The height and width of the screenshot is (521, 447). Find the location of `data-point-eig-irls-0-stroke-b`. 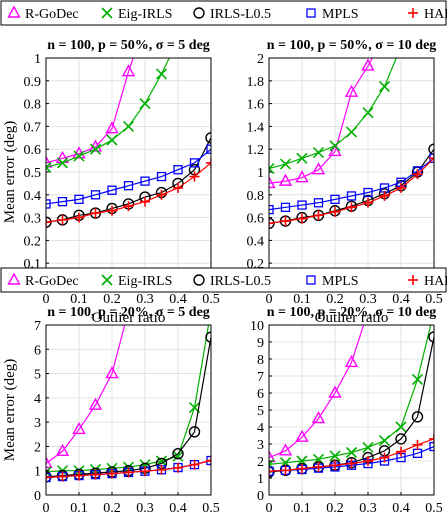

data-point-eig-irls-0-stroke-b is located at coordinates (49, 165).